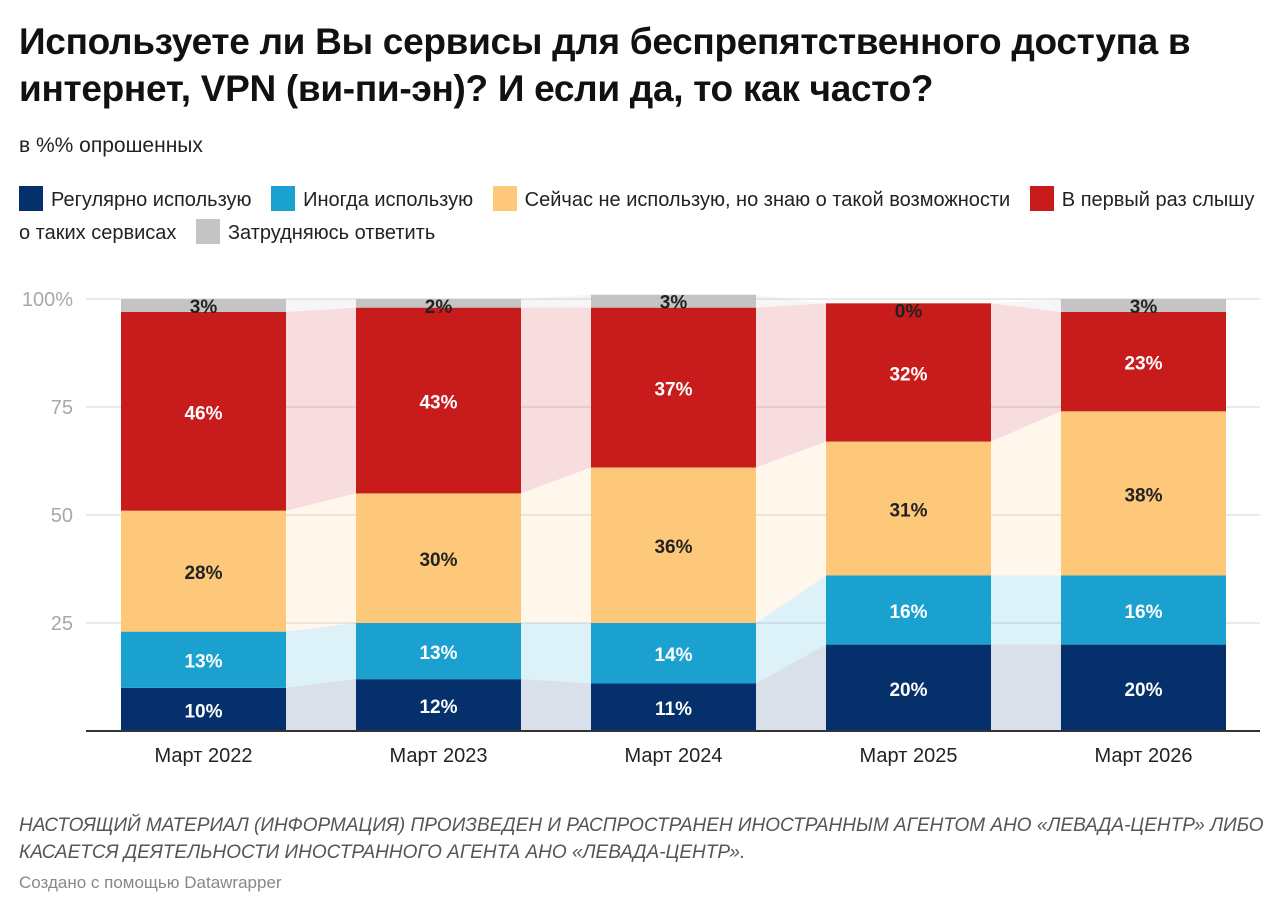 The height and width of the screenshot is (918, 1280). What do you see at coordinates (909, 311) in the screenshot?
I see `data-label: 0%` at bounding box center [909, 311].